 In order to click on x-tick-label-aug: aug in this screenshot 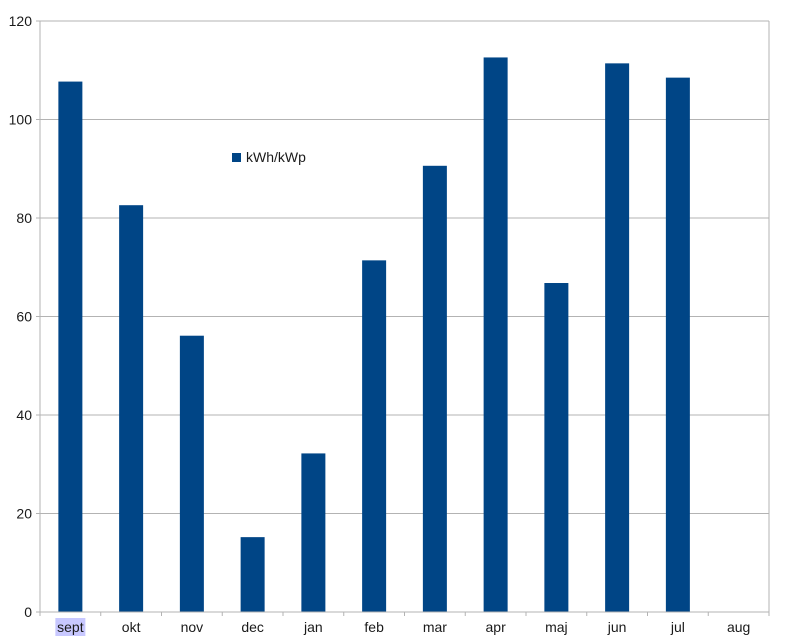, I will do `click(738, 627)`.